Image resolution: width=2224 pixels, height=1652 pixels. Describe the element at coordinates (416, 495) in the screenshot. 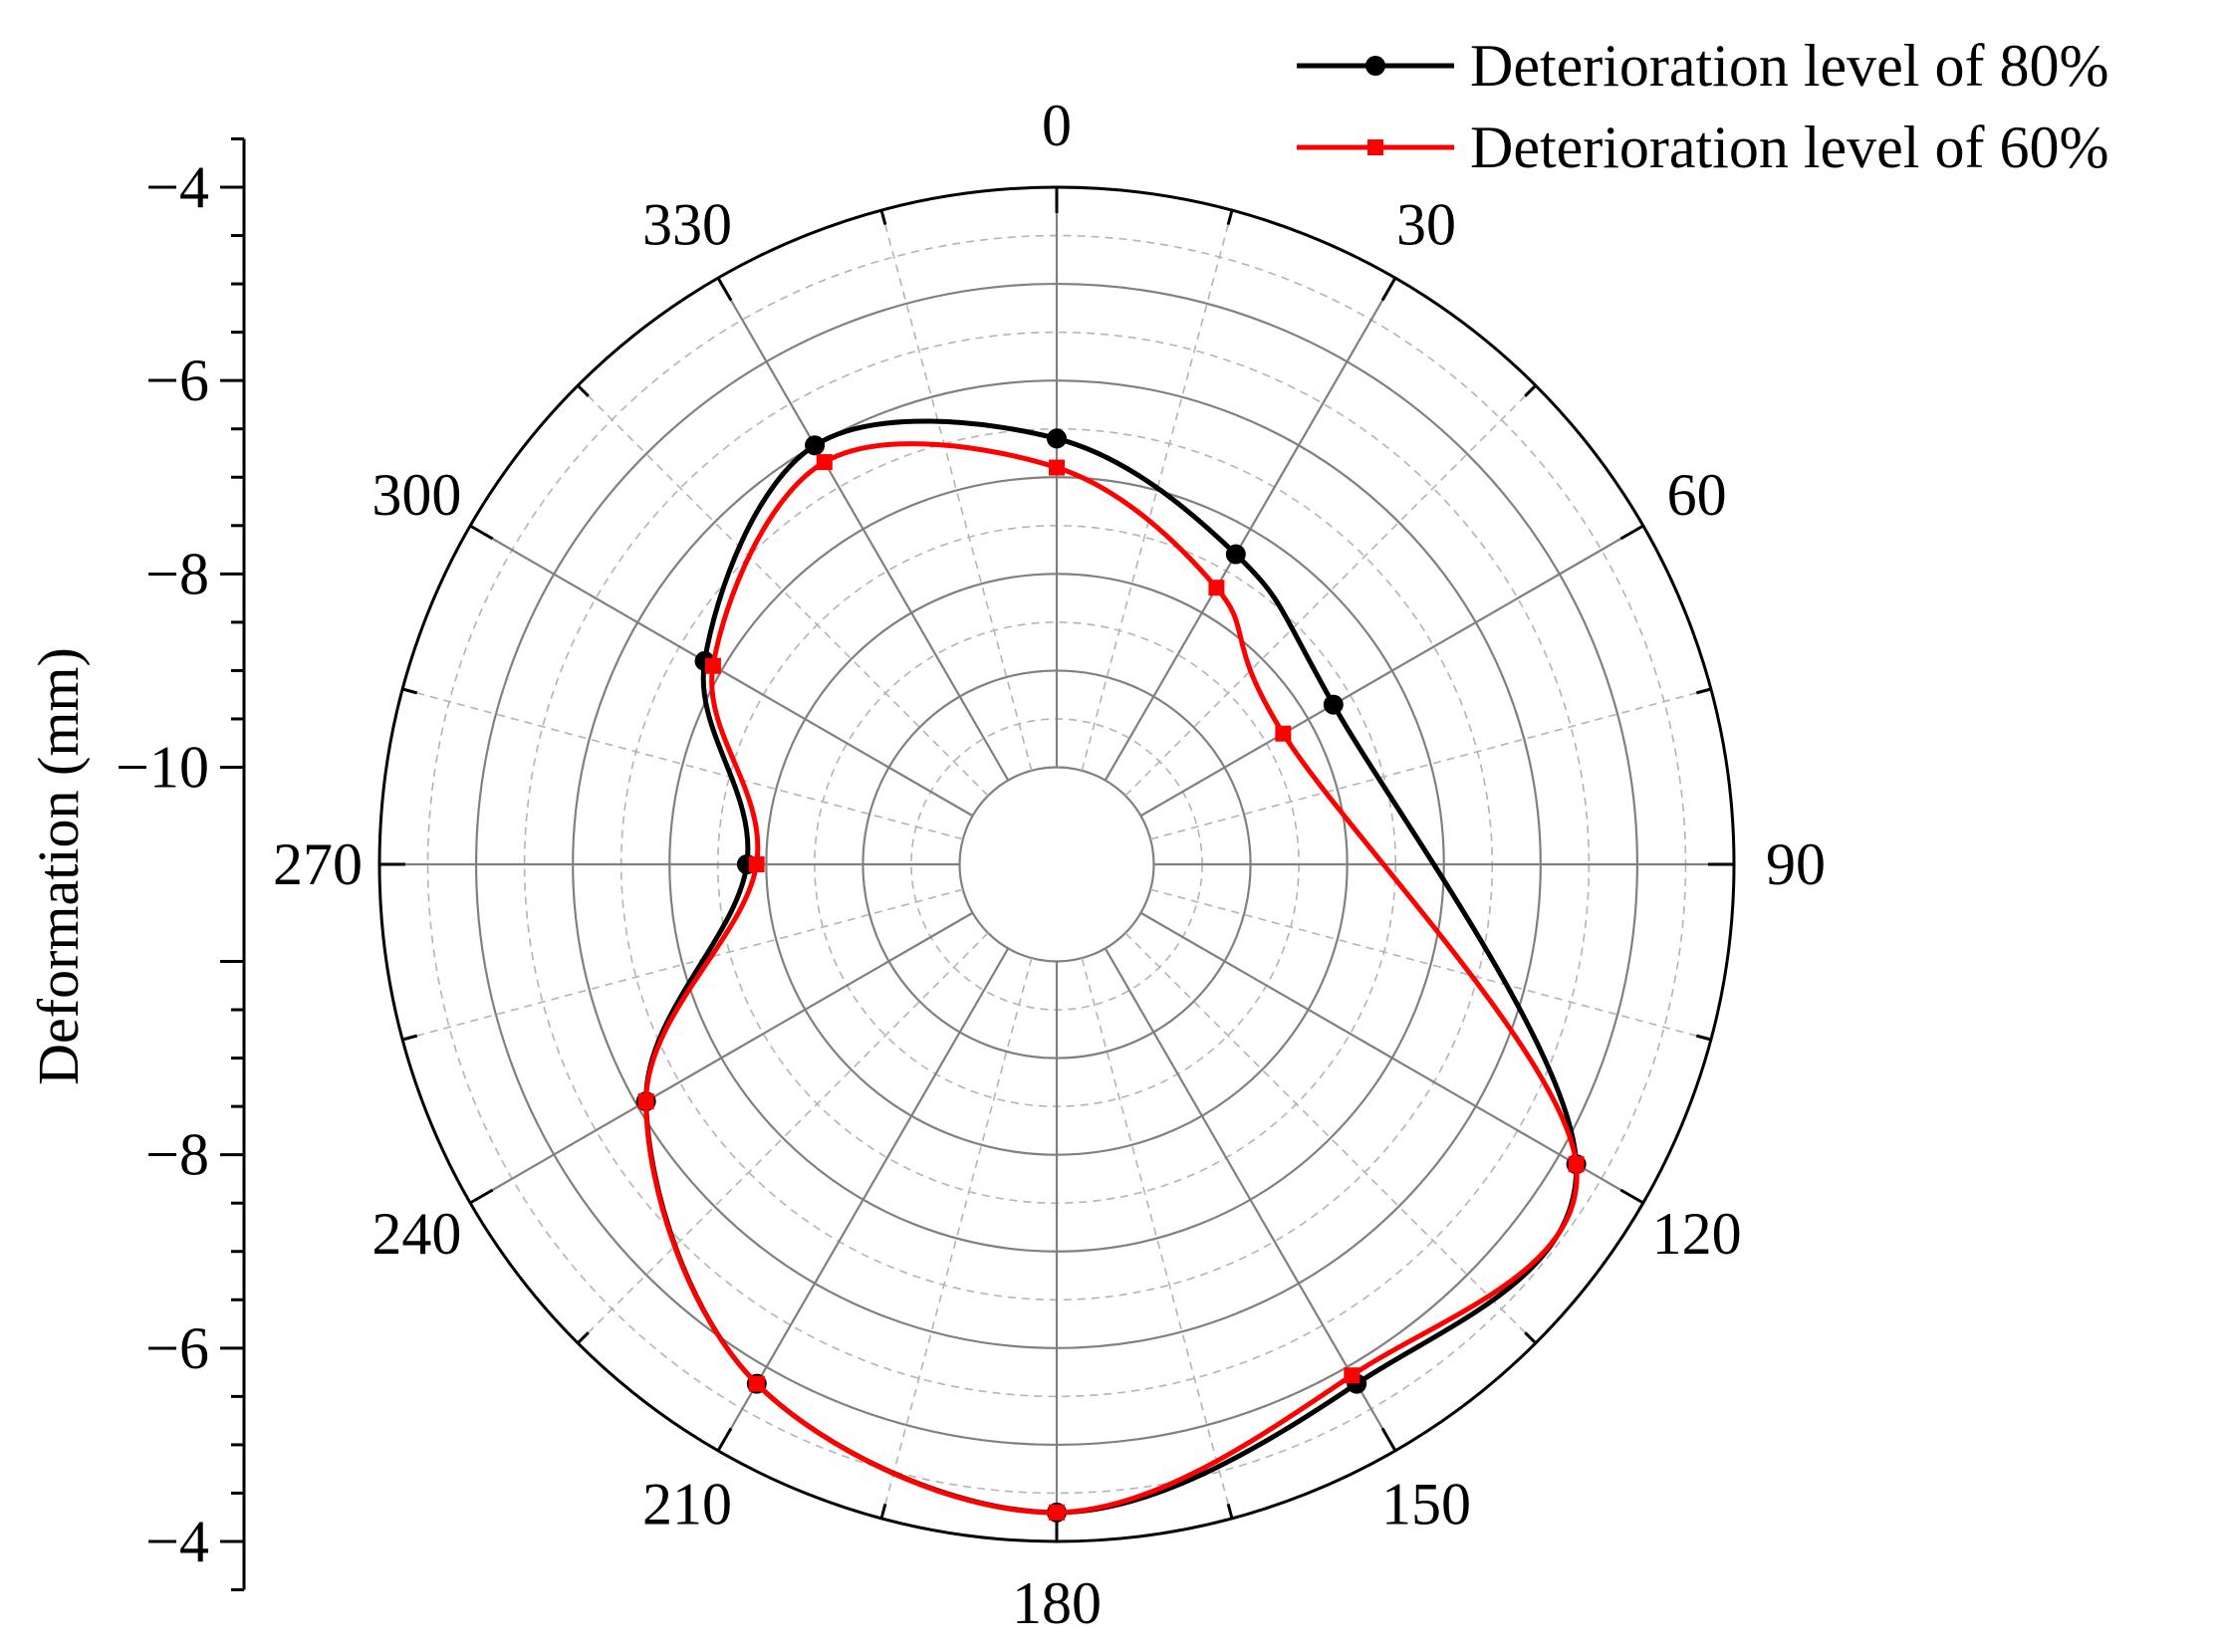

I see `angle-label: 300` at that location.